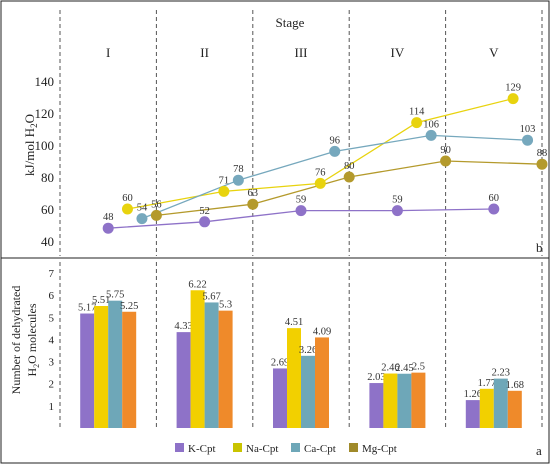  What do you see at coordinates (87, 308) in the screenshot?
I see `bar-value-label: 5.17` at bounding box center [87, 308].